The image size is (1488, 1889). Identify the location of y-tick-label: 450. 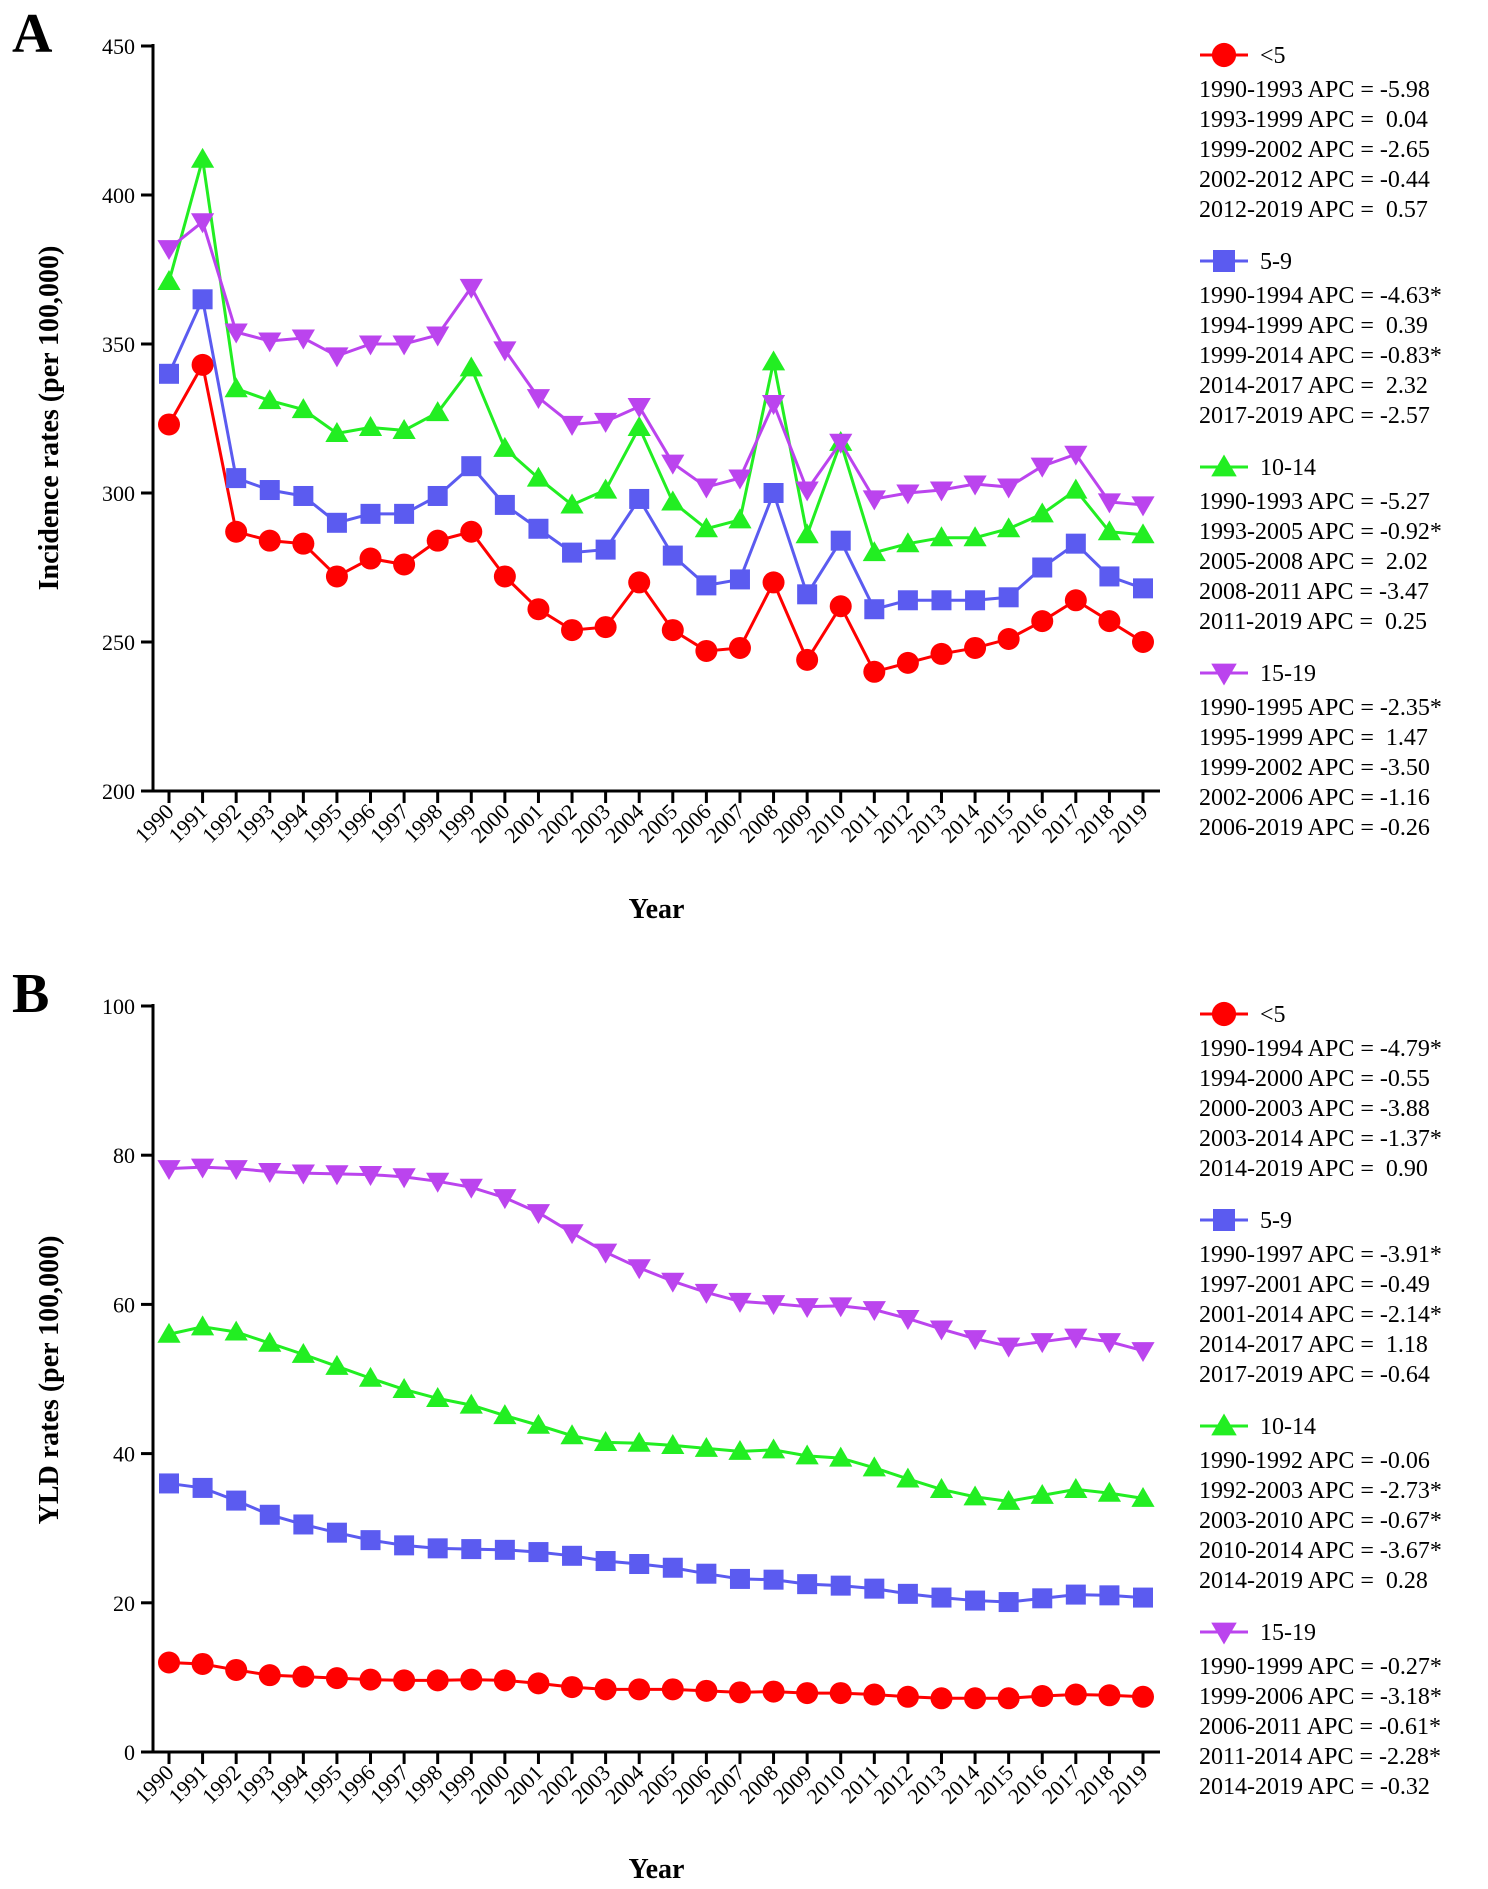
(118, 46).